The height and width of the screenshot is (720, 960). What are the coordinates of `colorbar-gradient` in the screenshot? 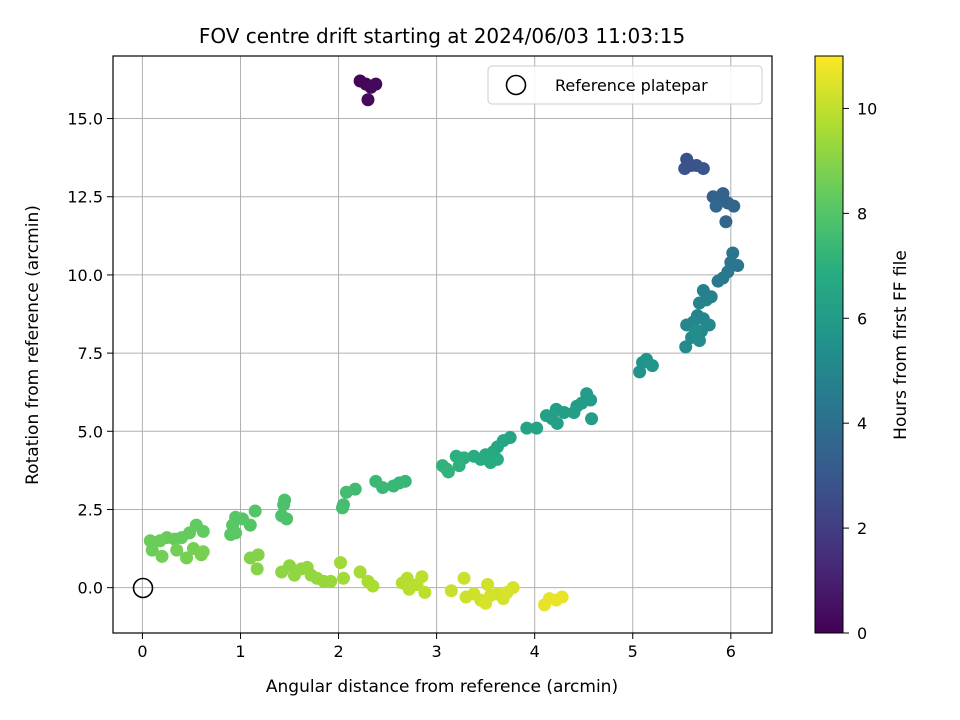 It's located at (829, 344).